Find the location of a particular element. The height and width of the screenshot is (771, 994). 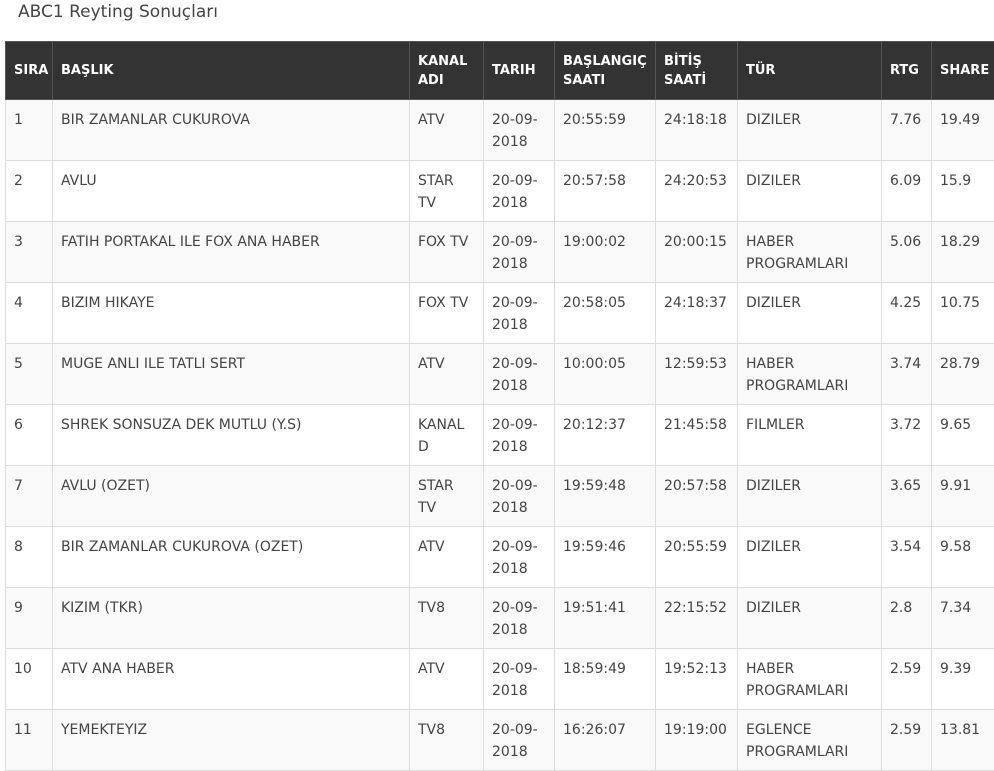

table-cell: 4.25 is located at coordinates (907, 313).